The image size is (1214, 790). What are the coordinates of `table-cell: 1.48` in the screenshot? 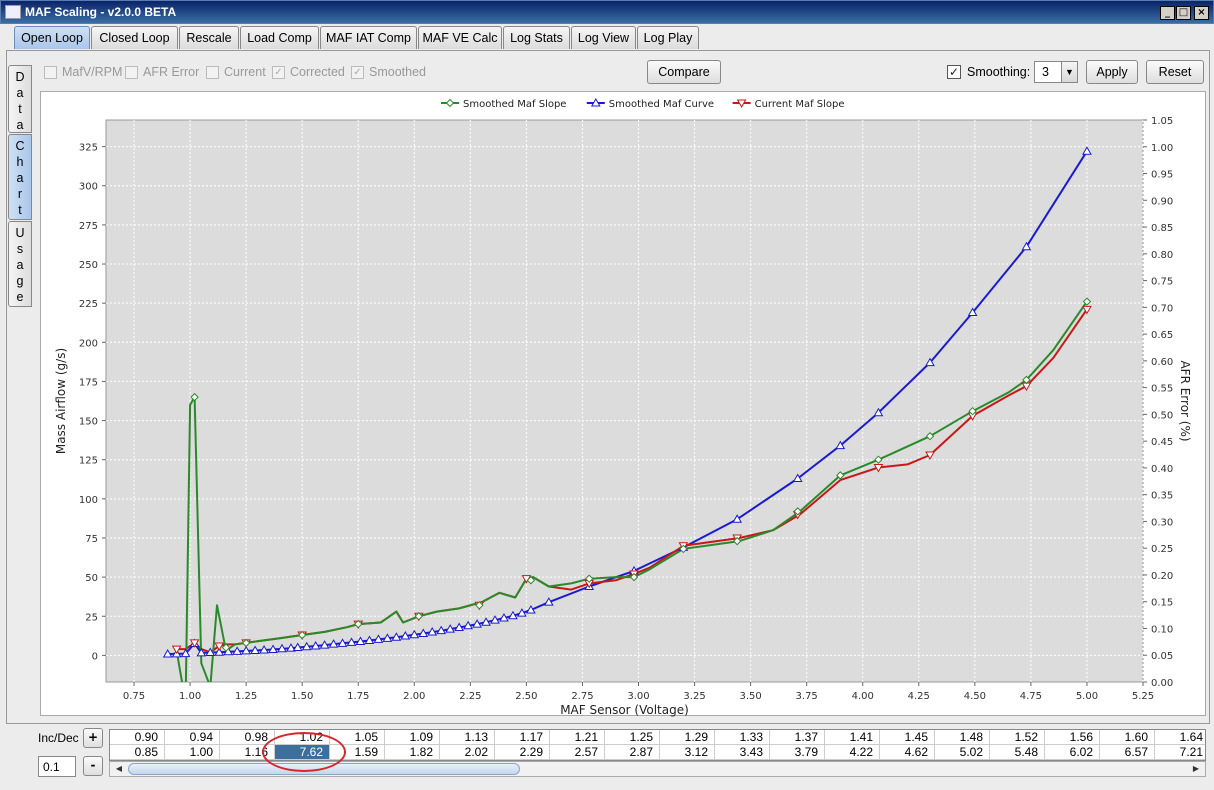 It's located at (962, 737).